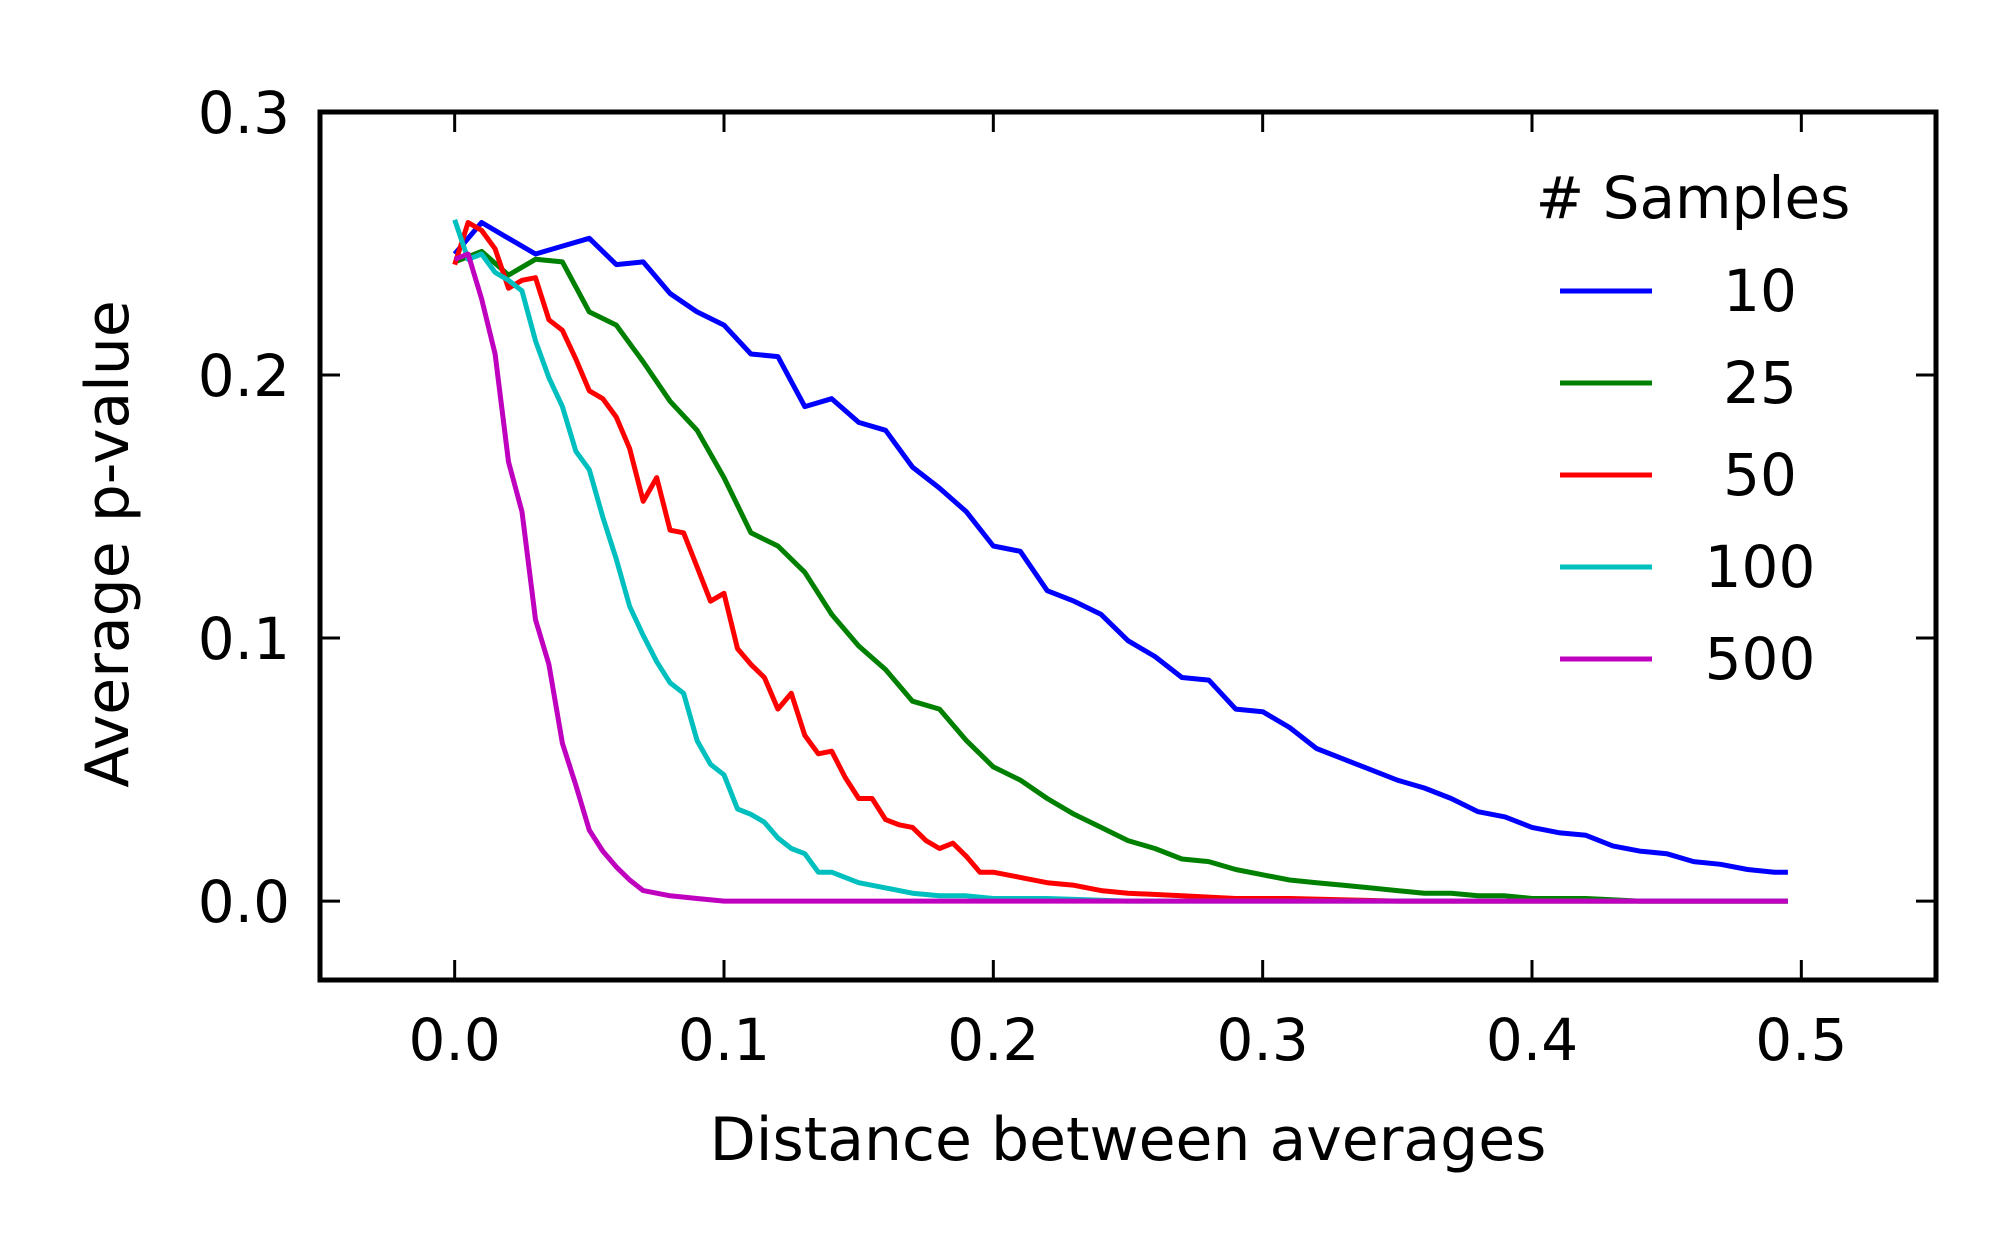 The height and width of the screenshot is (1250, 2000). What do you see at coordinates (244, 376) in the screenshot?
I see `y-tick-label: 0.2` at bounding box center [244, 376].